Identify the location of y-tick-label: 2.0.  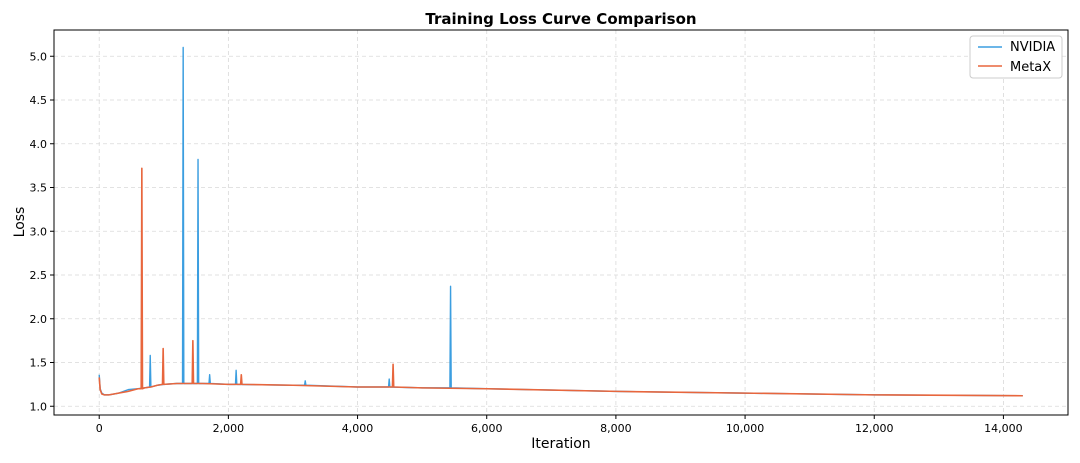
(39, 319).